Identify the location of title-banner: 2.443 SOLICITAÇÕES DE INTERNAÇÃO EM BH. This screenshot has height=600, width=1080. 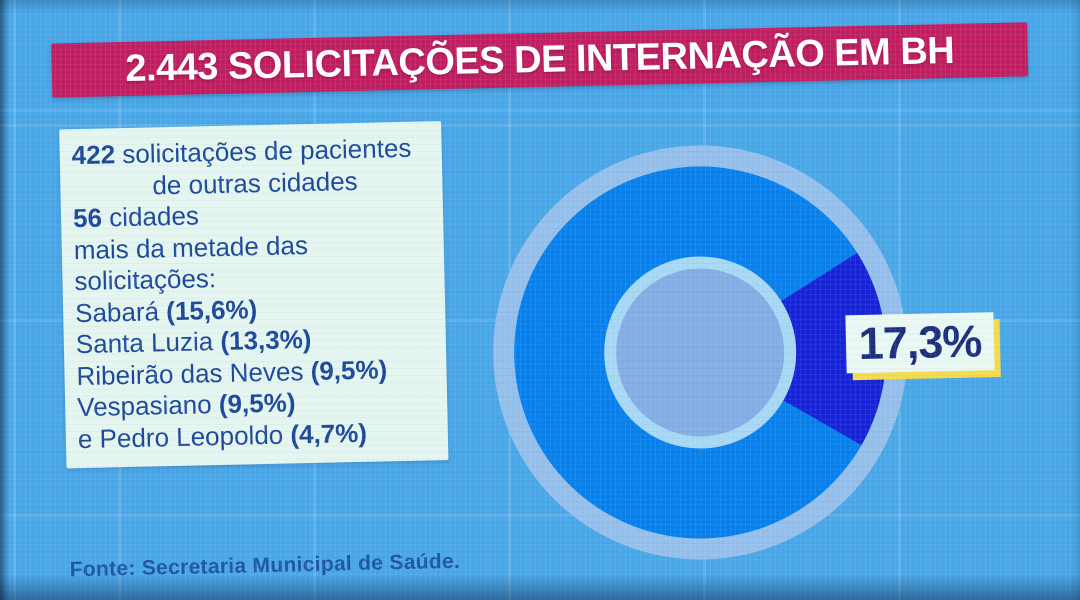
(540, 60).